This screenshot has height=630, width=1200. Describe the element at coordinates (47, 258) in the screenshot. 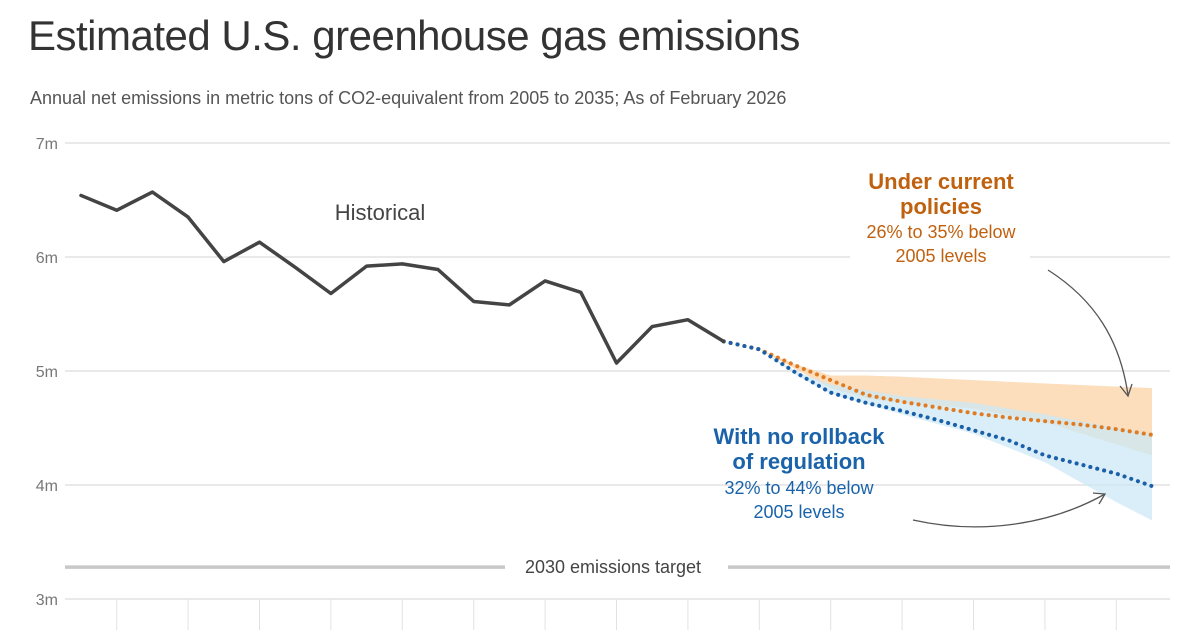

I see `y-tick-label: 6m` at that location.